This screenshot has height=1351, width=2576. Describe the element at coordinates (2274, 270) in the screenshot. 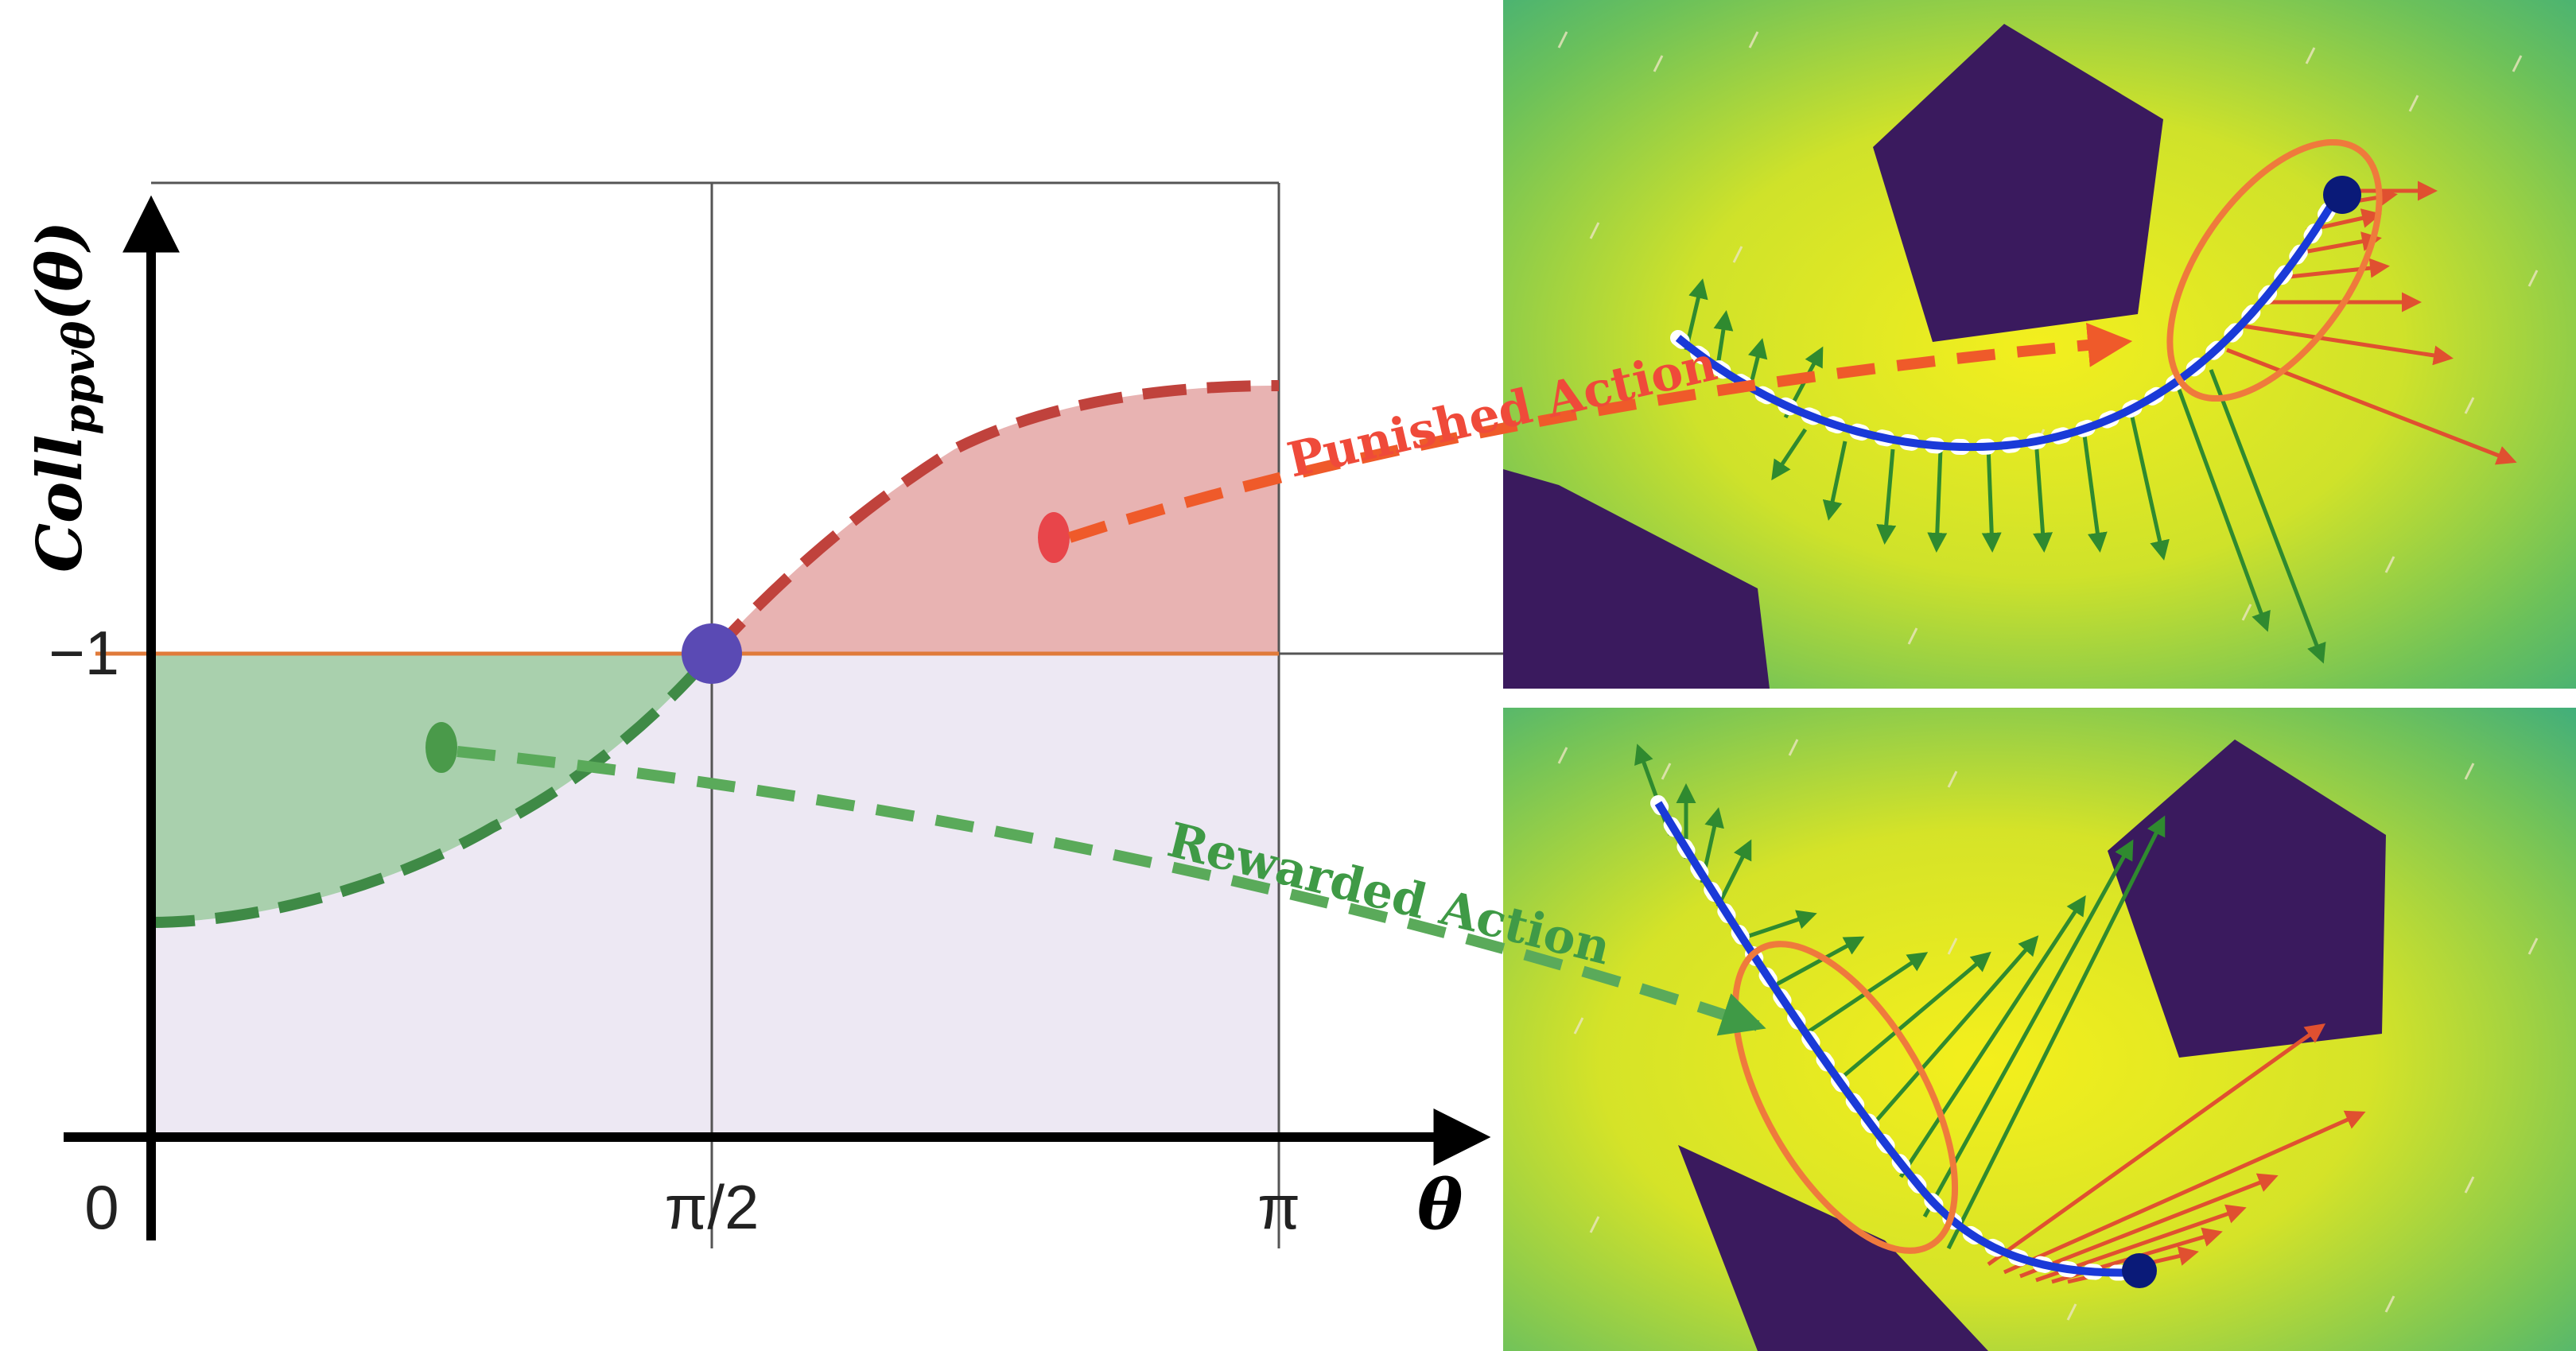

I see `highlight-ellipse-top` at that location.